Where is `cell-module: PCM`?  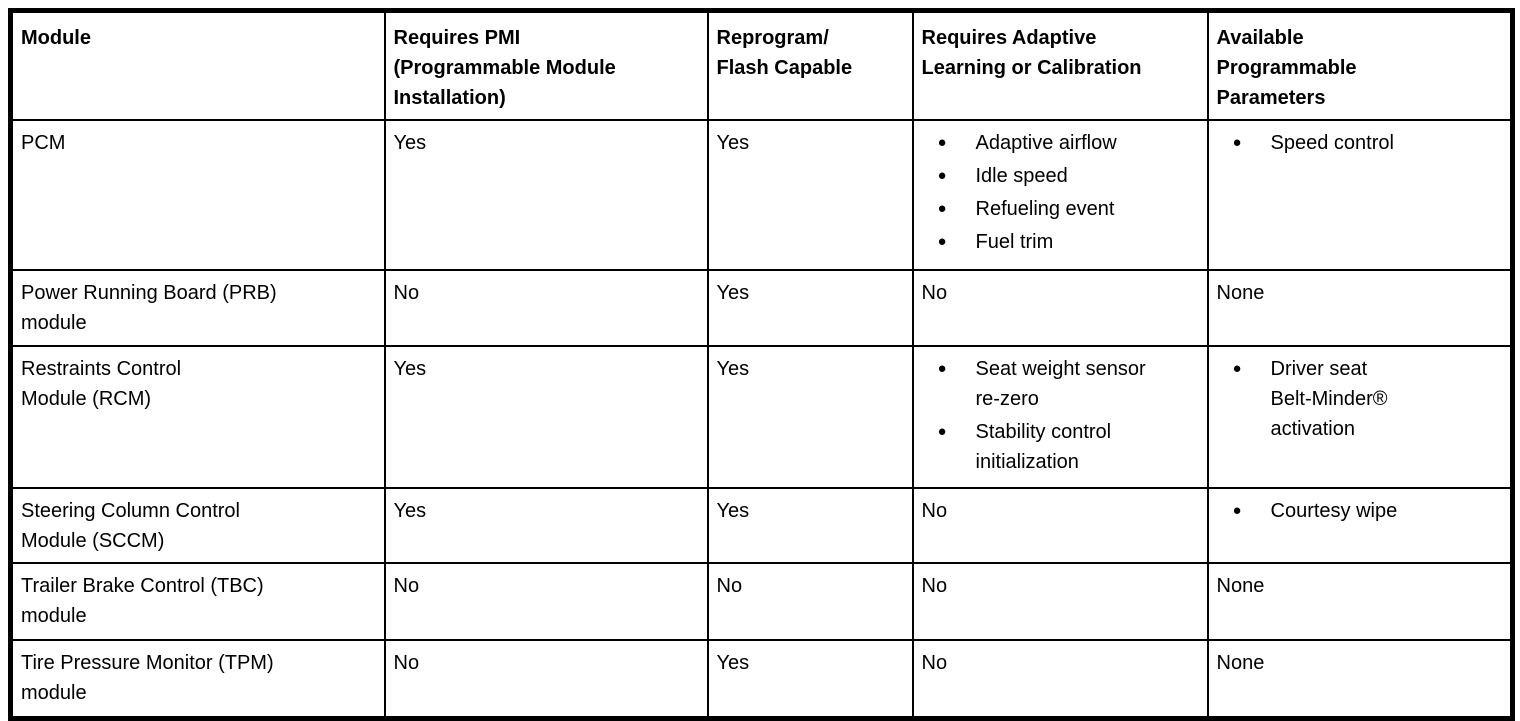
cell-module: PCM is located at coordinates (197, 195).